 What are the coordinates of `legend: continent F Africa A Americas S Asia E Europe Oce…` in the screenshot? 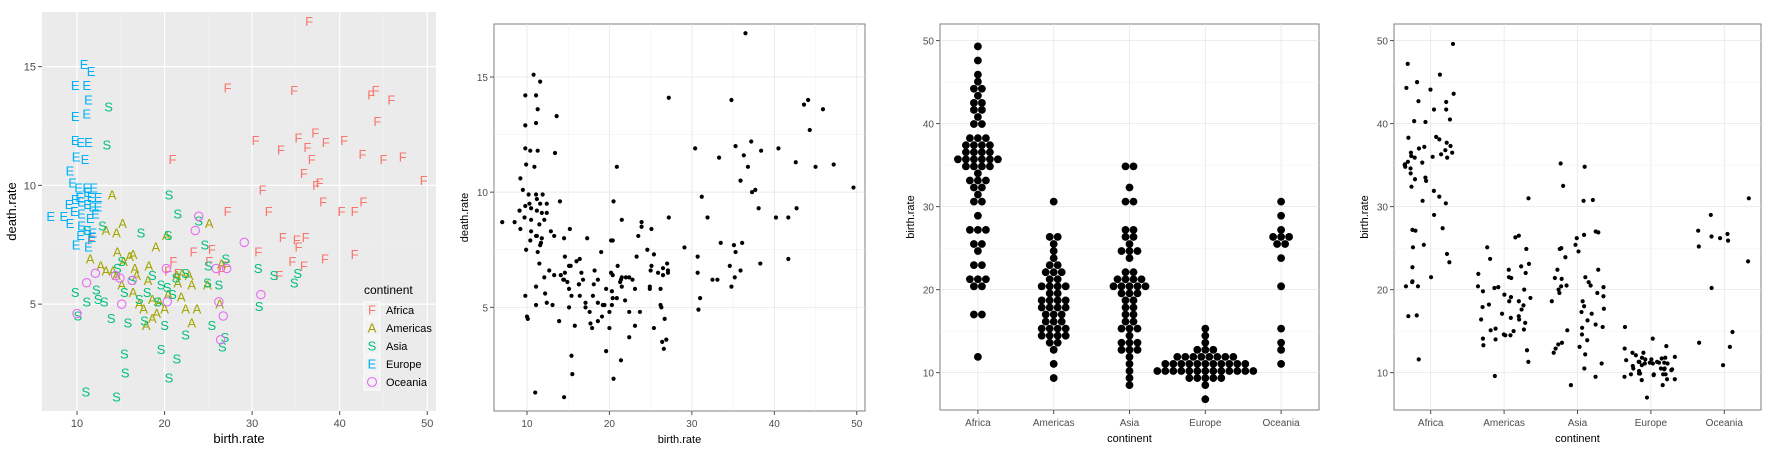 It's located at (397, 337).